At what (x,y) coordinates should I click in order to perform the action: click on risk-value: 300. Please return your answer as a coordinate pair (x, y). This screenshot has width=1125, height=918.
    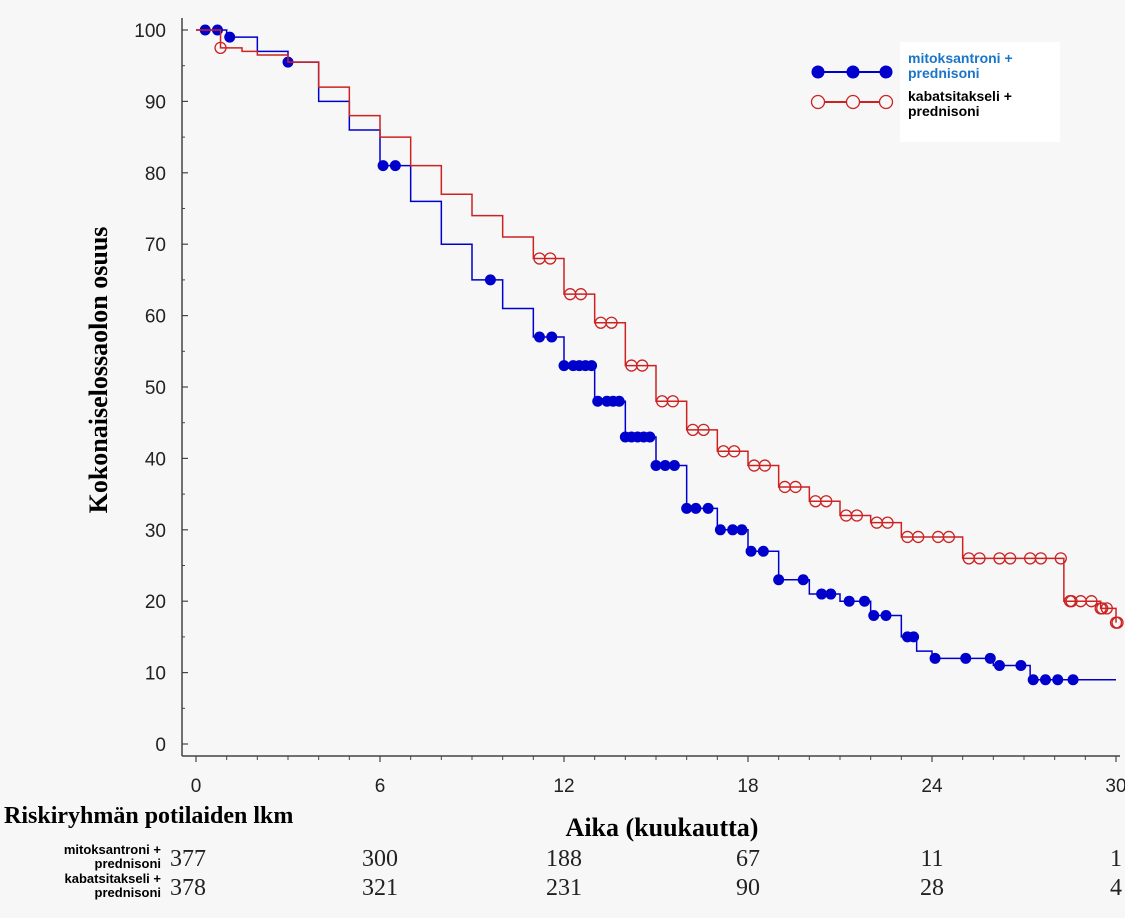
    Looking at the image, I should click on (380, 859).